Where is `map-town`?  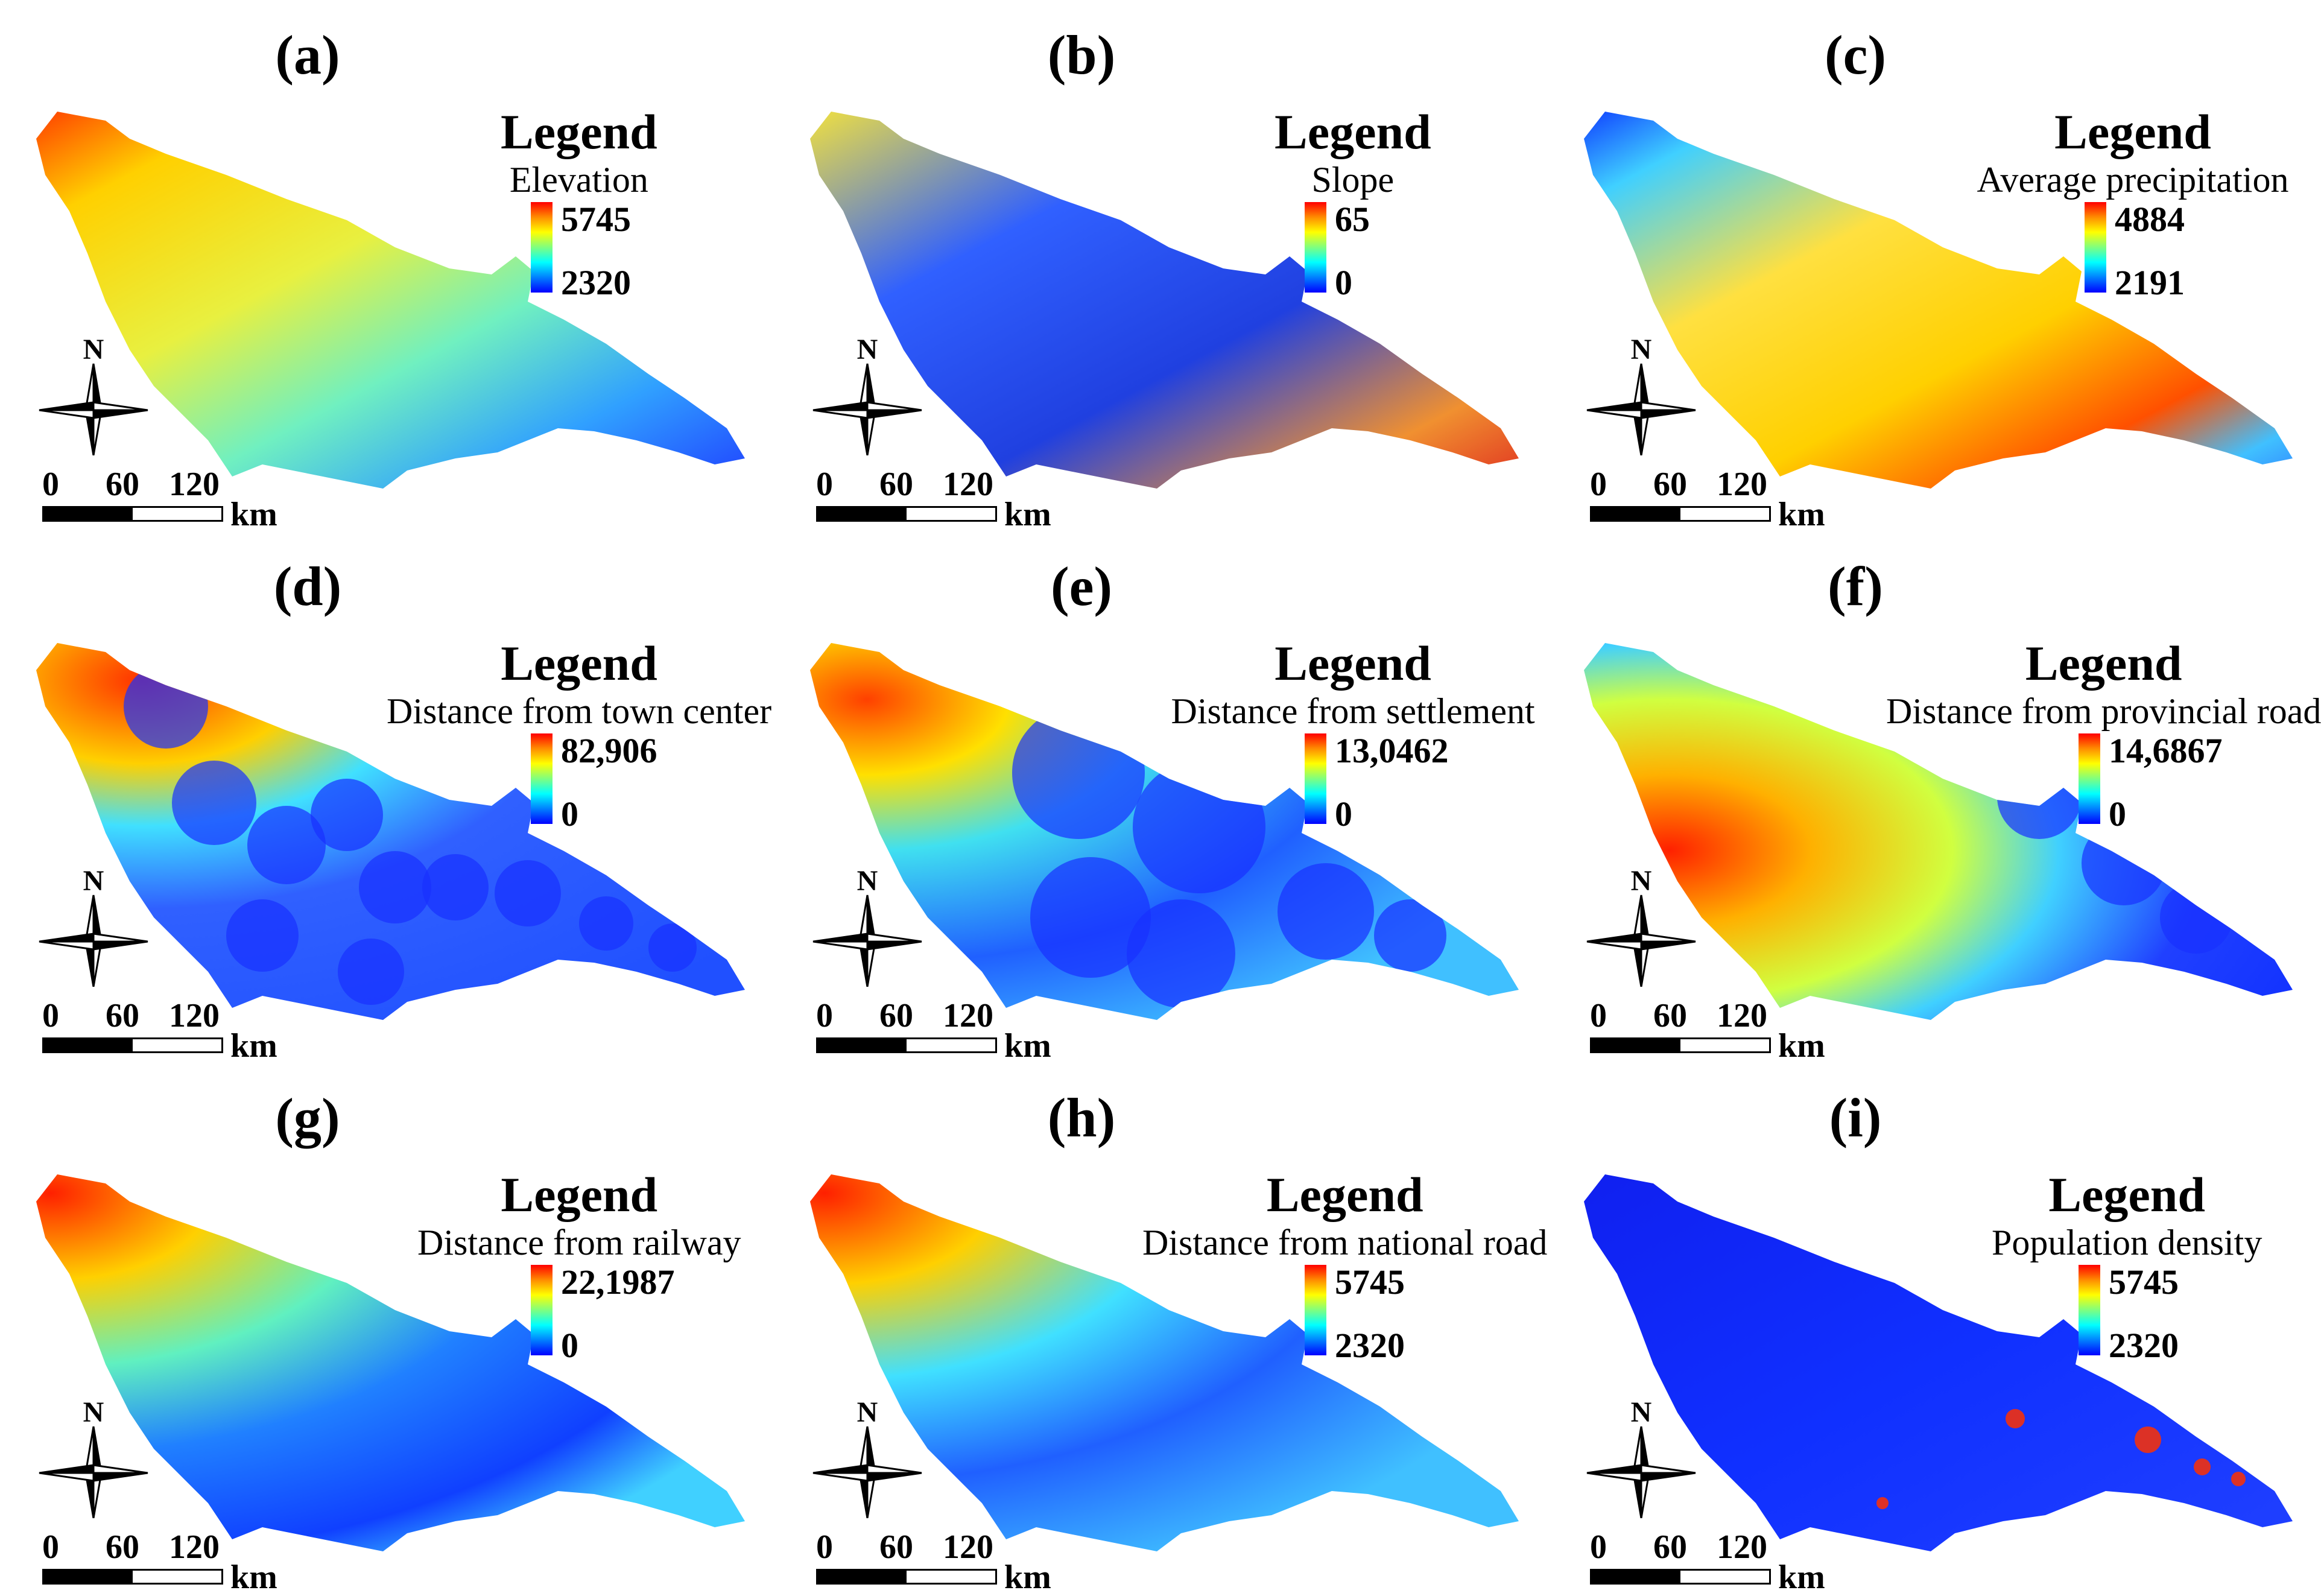
map-town is located at coordinates (390, 831).